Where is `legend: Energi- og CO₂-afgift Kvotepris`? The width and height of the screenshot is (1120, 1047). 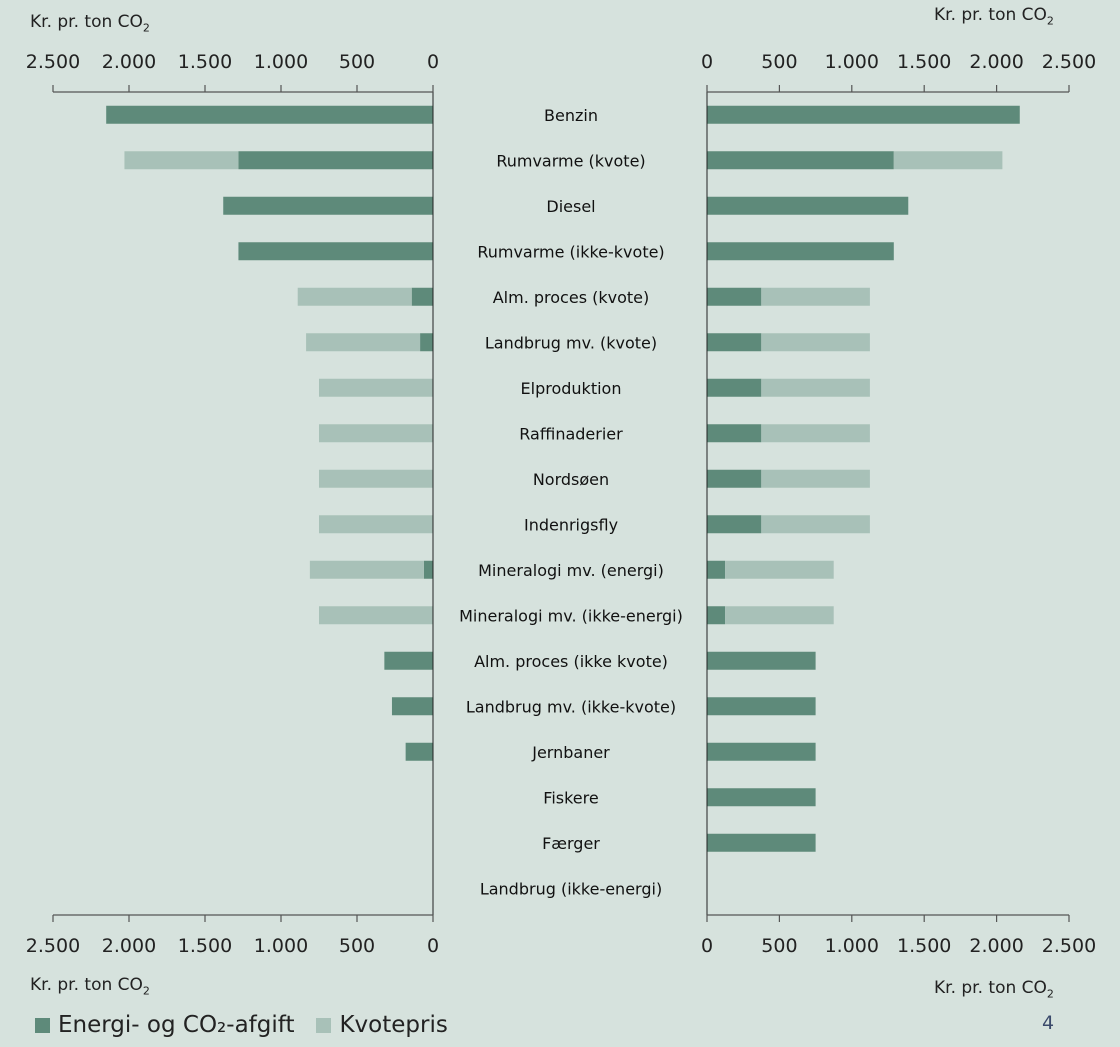 legend: Energi- og CO₂-afgift Kvotepris is located at coordinates (252, 1025).